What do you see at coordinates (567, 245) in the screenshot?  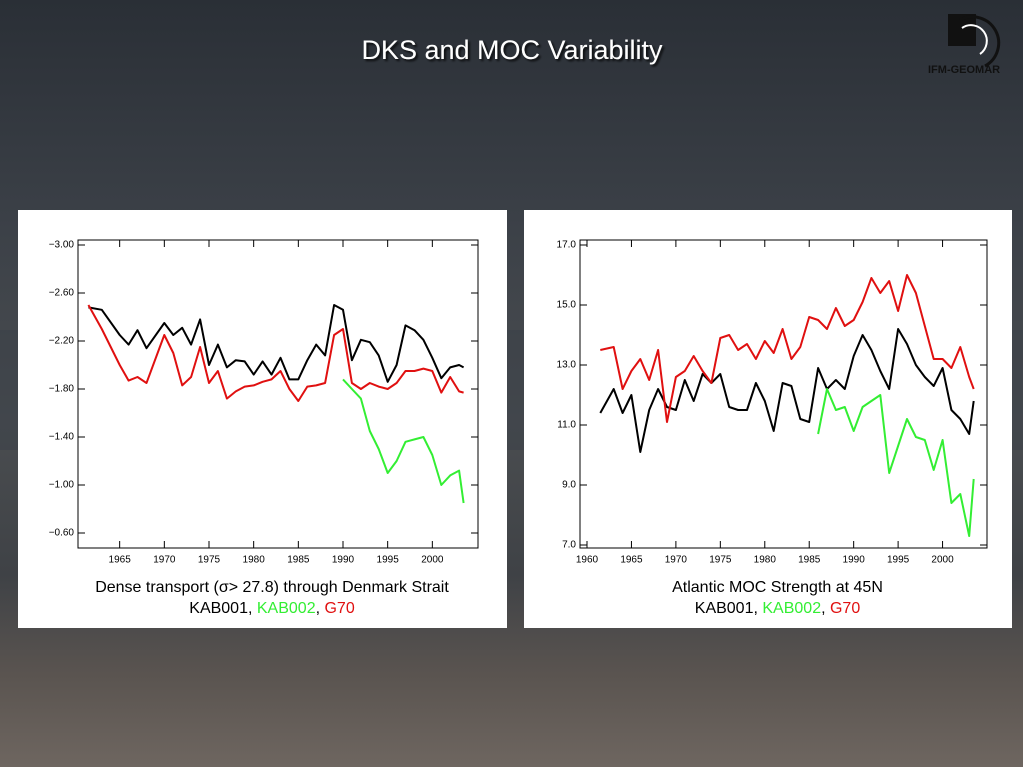 I see `y-tick-label: 17.0` at bounding box center [567, 245].